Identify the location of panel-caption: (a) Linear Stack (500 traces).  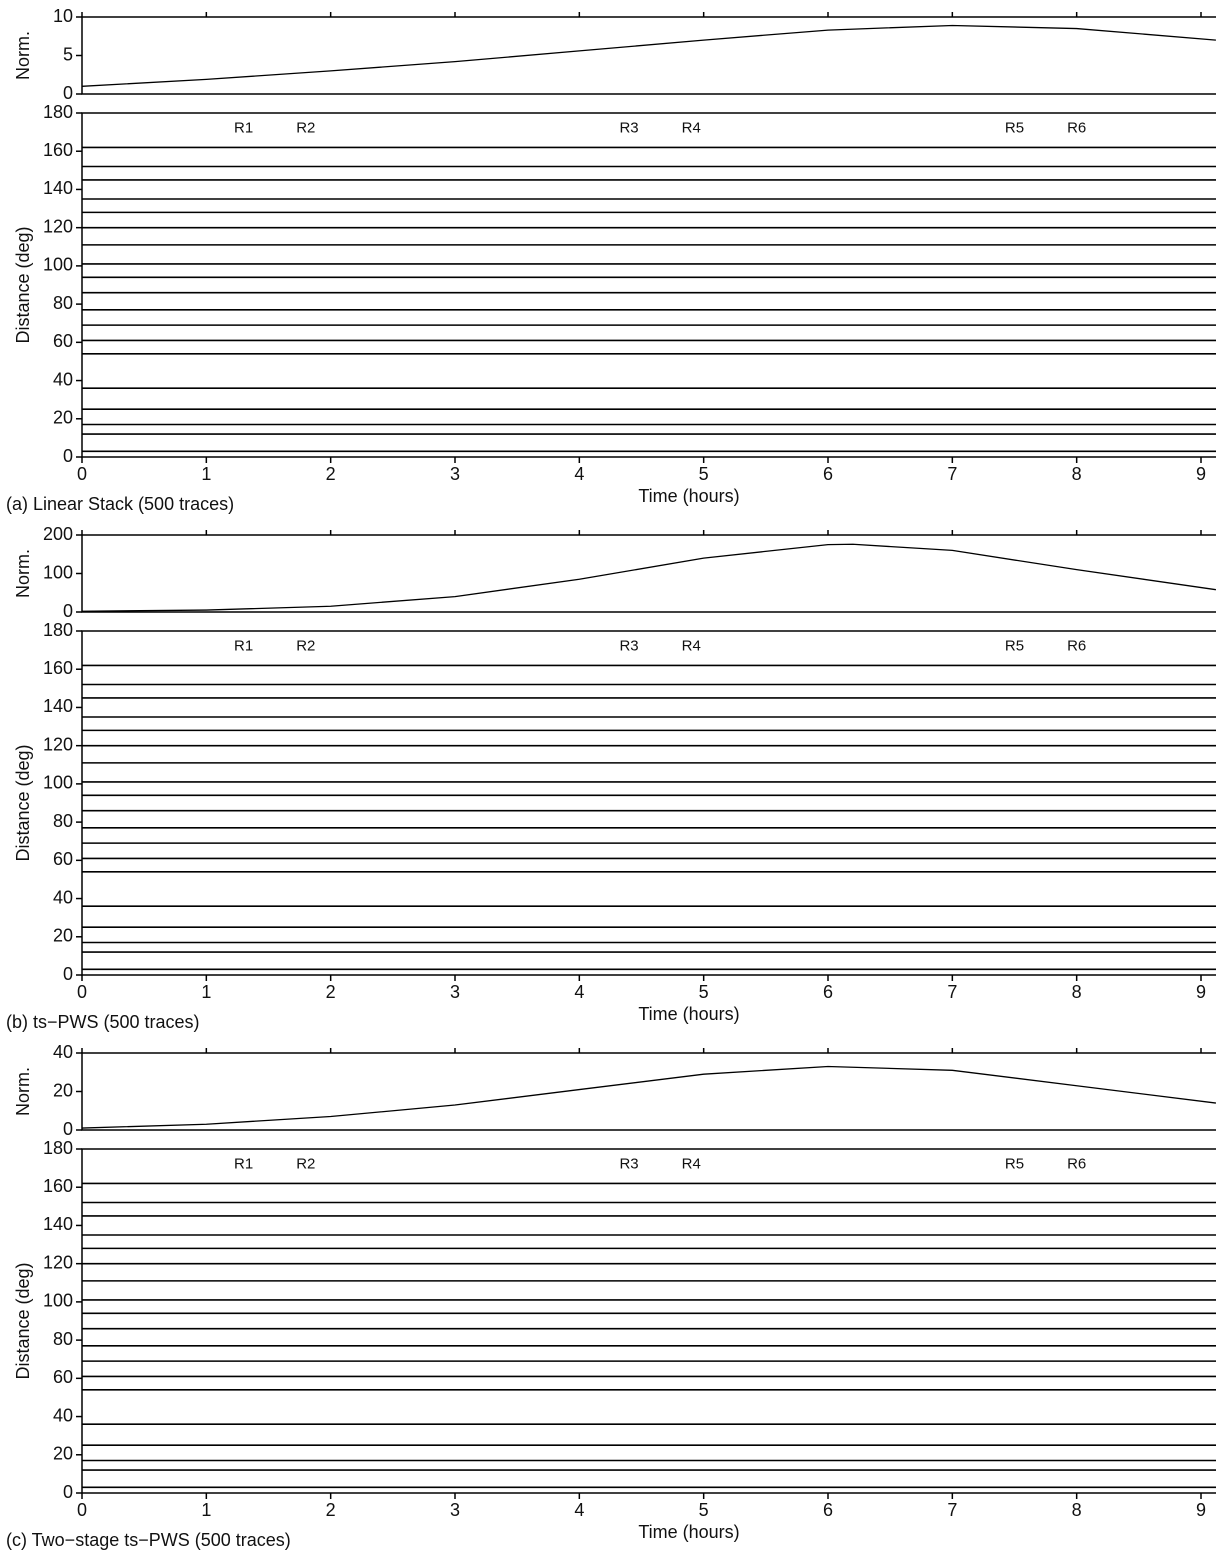
(120, 504).